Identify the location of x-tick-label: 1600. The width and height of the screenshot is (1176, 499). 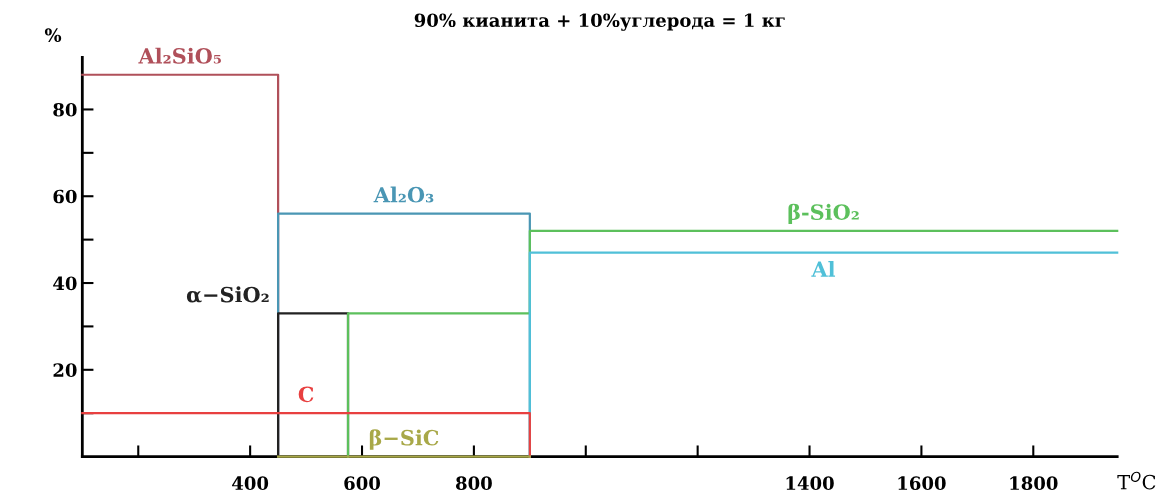
(922, 483).